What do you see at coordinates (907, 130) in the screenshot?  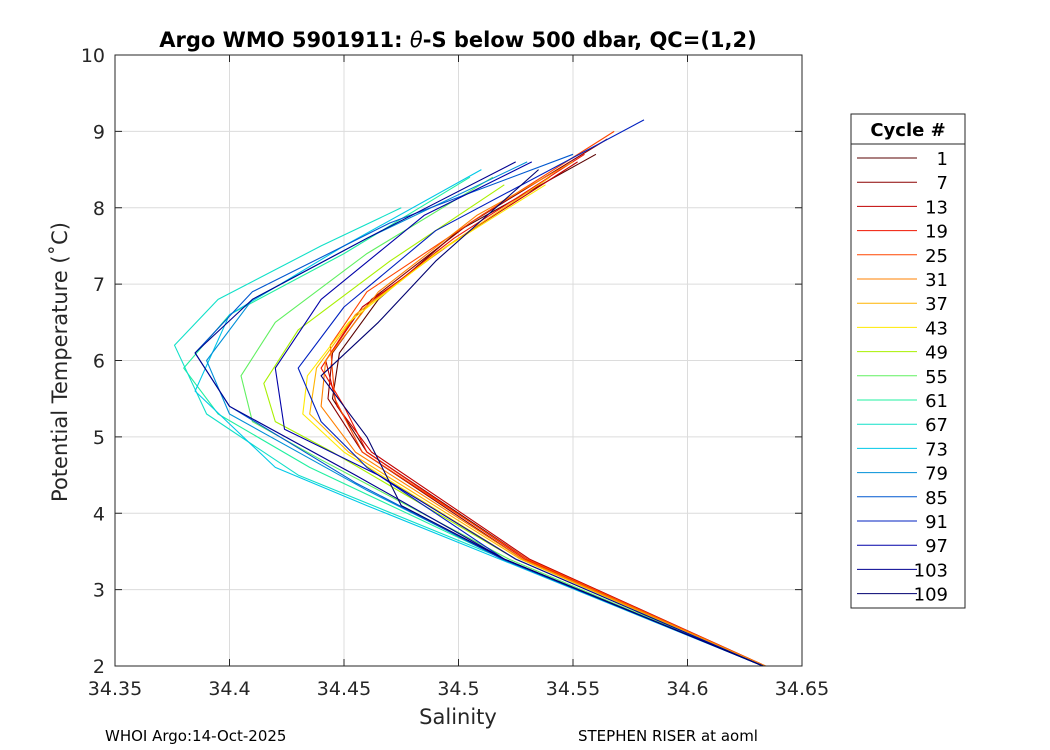 I see `legend-title: Cycle #` at bounding box center [907, 130].